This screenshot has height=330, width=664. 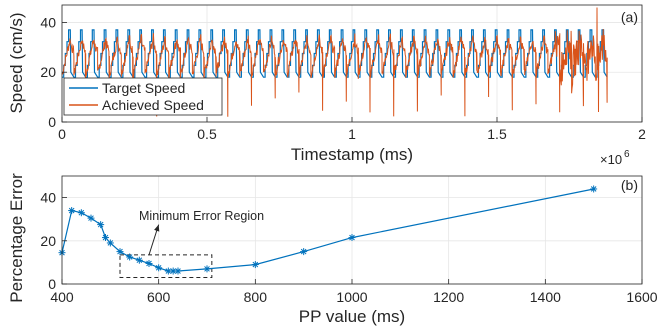 What do you see at coordinates (629, 17) in the screenshot?
I see `chart-a-panel-label: (a)` at bounding box center [629, 17].